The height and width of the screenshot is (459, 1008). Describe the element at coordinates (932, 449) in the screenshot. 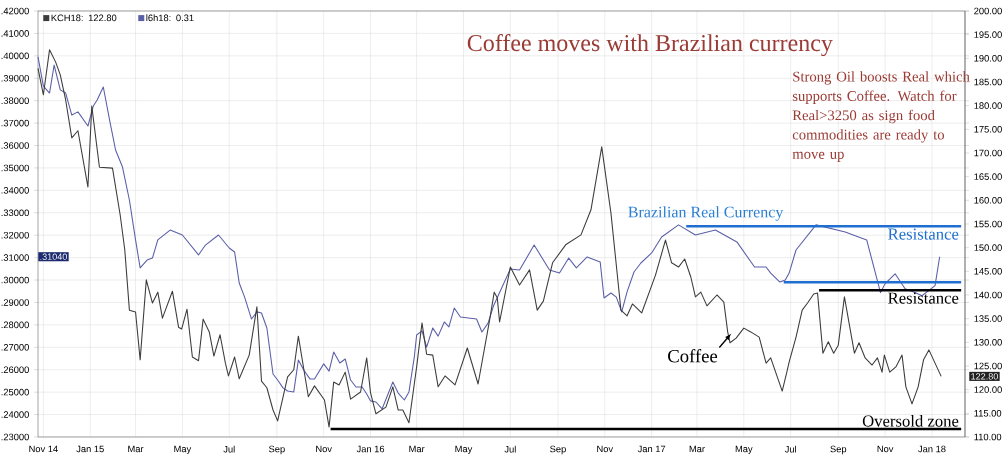

I see `x-tick-label: Jan 18` at that location.